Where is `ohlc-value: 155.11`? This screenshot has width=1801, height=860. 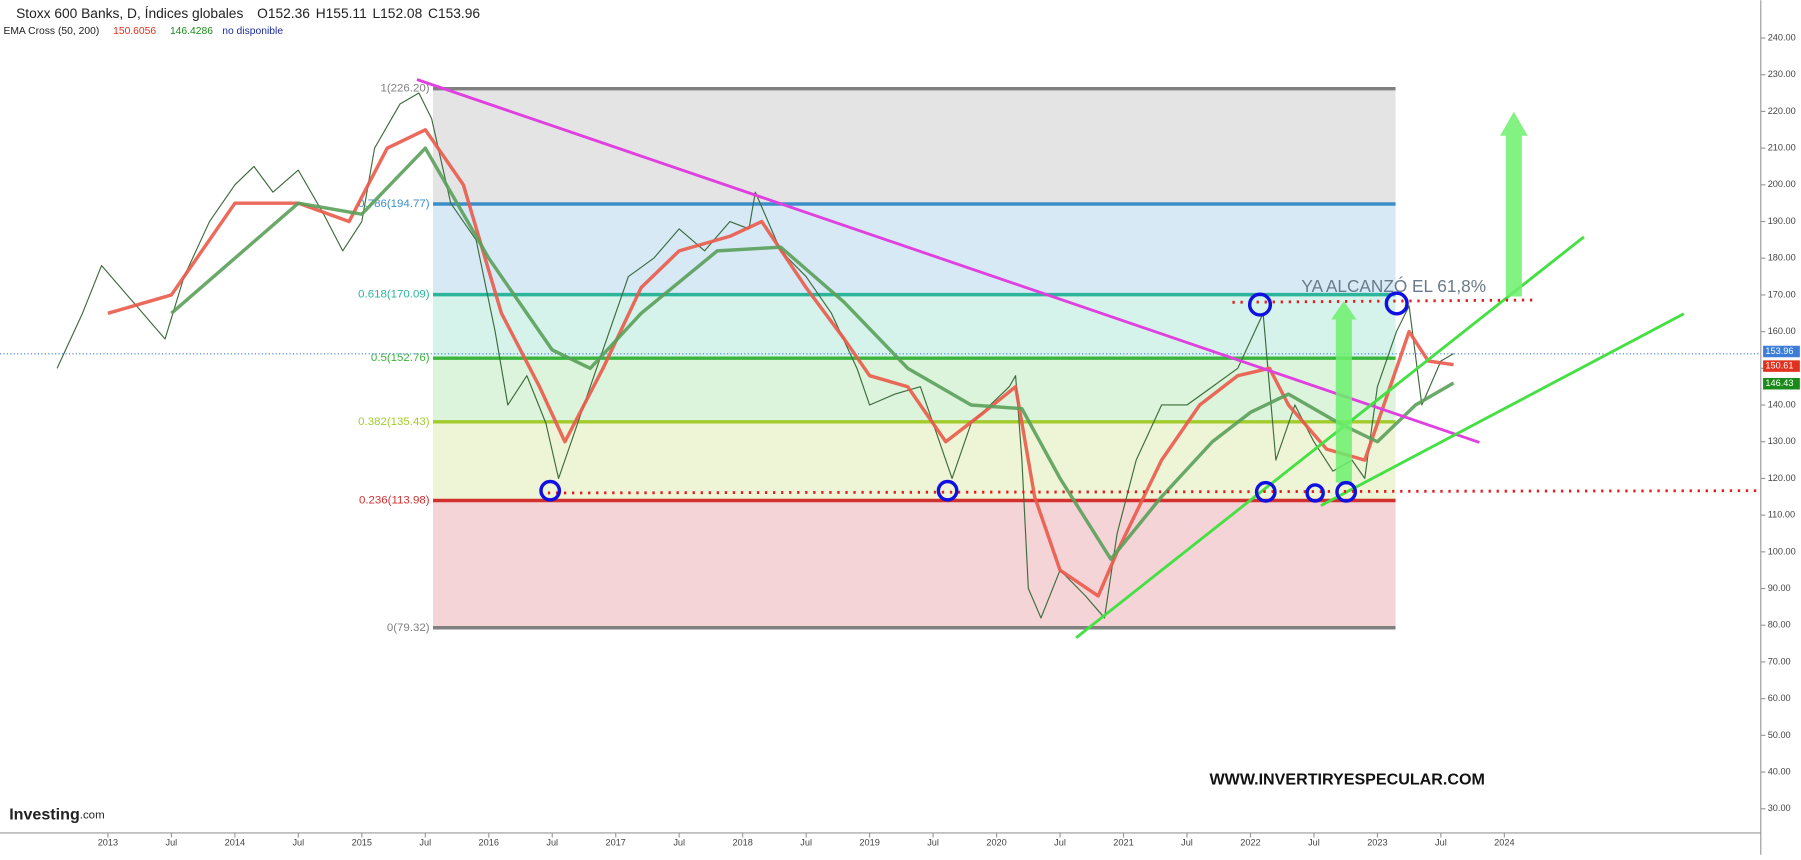
ohlc-value: 155.11 is located at coordinates (346, 13).